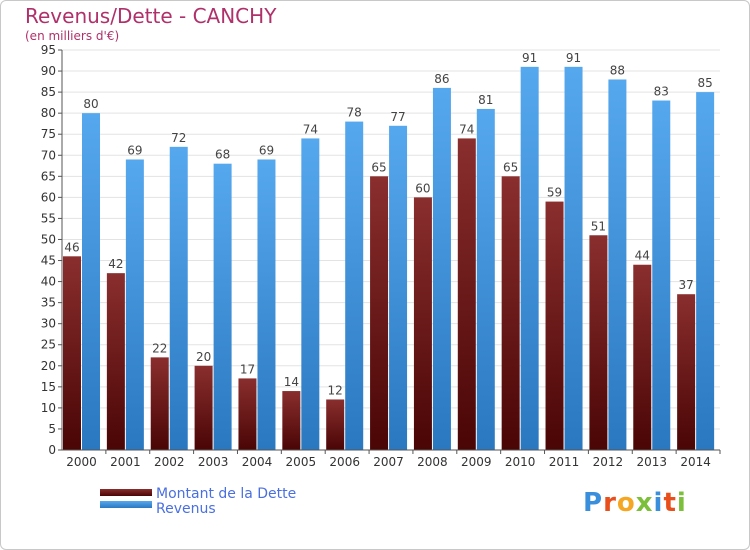 The image size is (750, 550). What do you see at coordinates (344, 462) in the screenshot?
I see `x-tick-label: 2006` at bounding box center [344, 462].